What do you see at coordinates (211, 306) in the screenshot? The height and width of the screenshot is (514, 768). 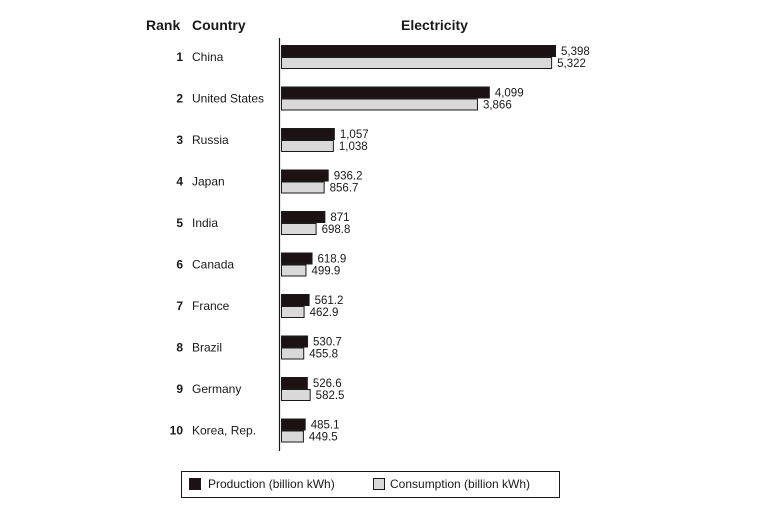 I see `country-label: France` at bounding box center [211, 306].